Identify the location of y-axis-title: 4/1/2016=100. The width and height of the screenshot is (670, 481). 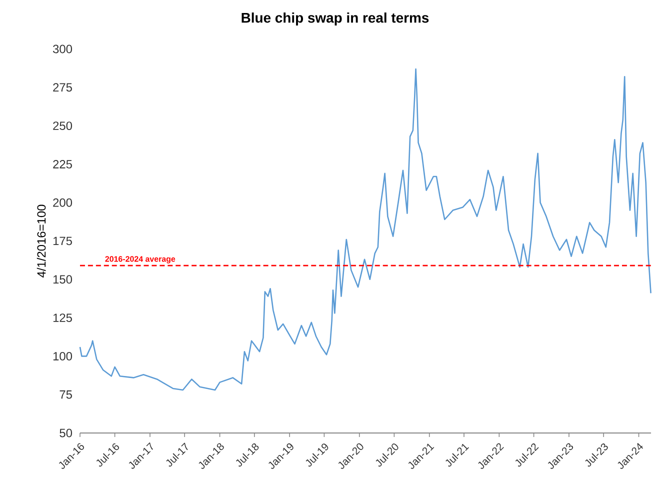
(41, 241).